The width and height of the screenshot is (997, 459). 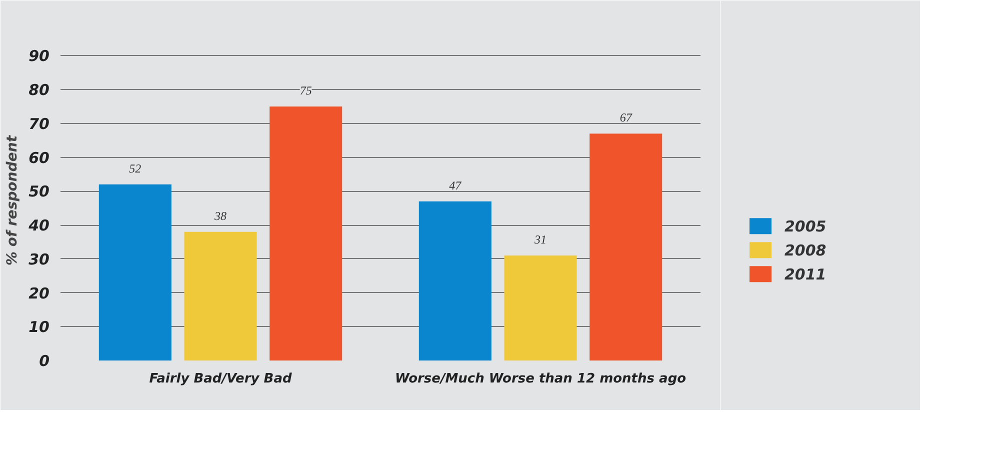 I want to click on y-tick-label: 40, so click(x=39, y=225).